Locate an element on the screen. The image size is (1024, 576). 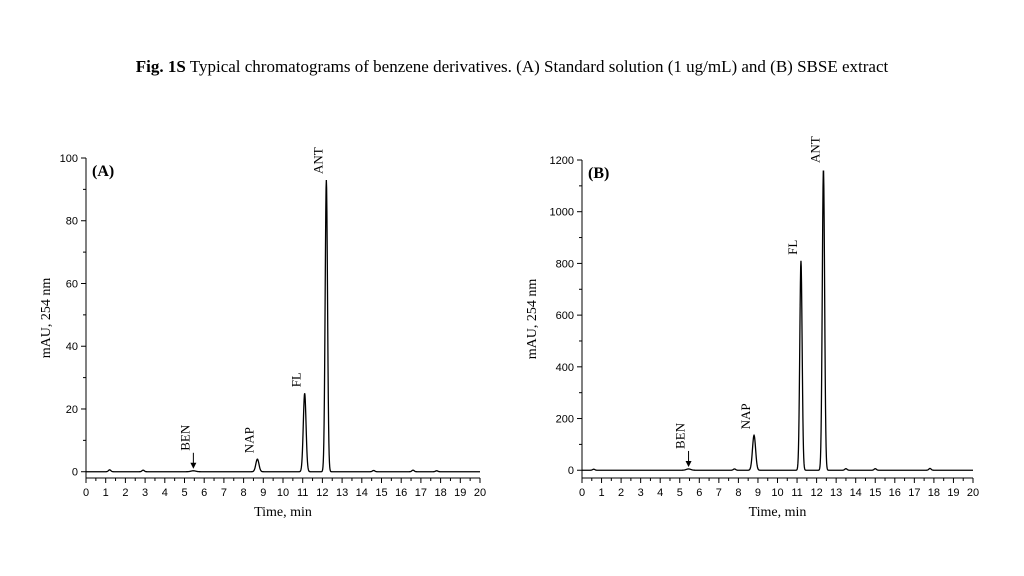
y-tick-label: 800 is located at coordinates (565, 264).